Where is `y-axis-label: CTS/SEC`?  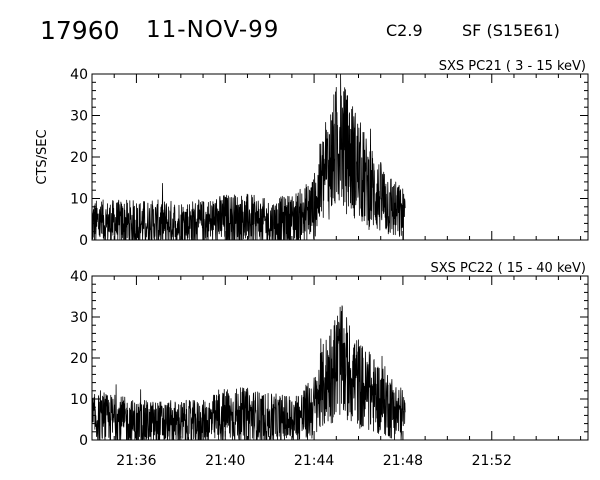
y-axis-label: CTS/SEC is located at coordinates (42, 156).